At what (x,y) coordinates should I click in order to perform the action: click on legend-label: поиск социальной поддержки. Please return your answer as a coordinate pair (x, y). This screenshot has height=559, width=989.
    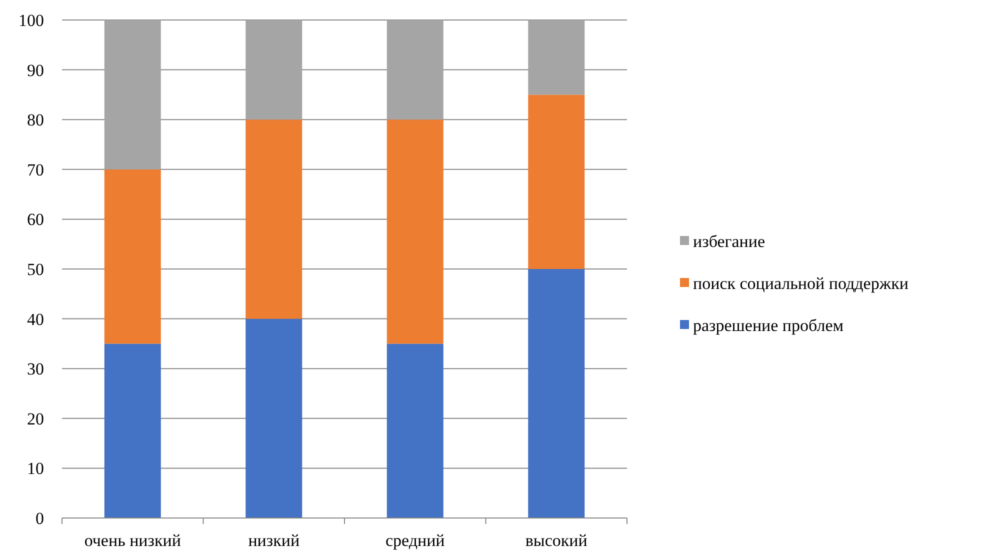
    Looking at the image, I should click on (800, 283).